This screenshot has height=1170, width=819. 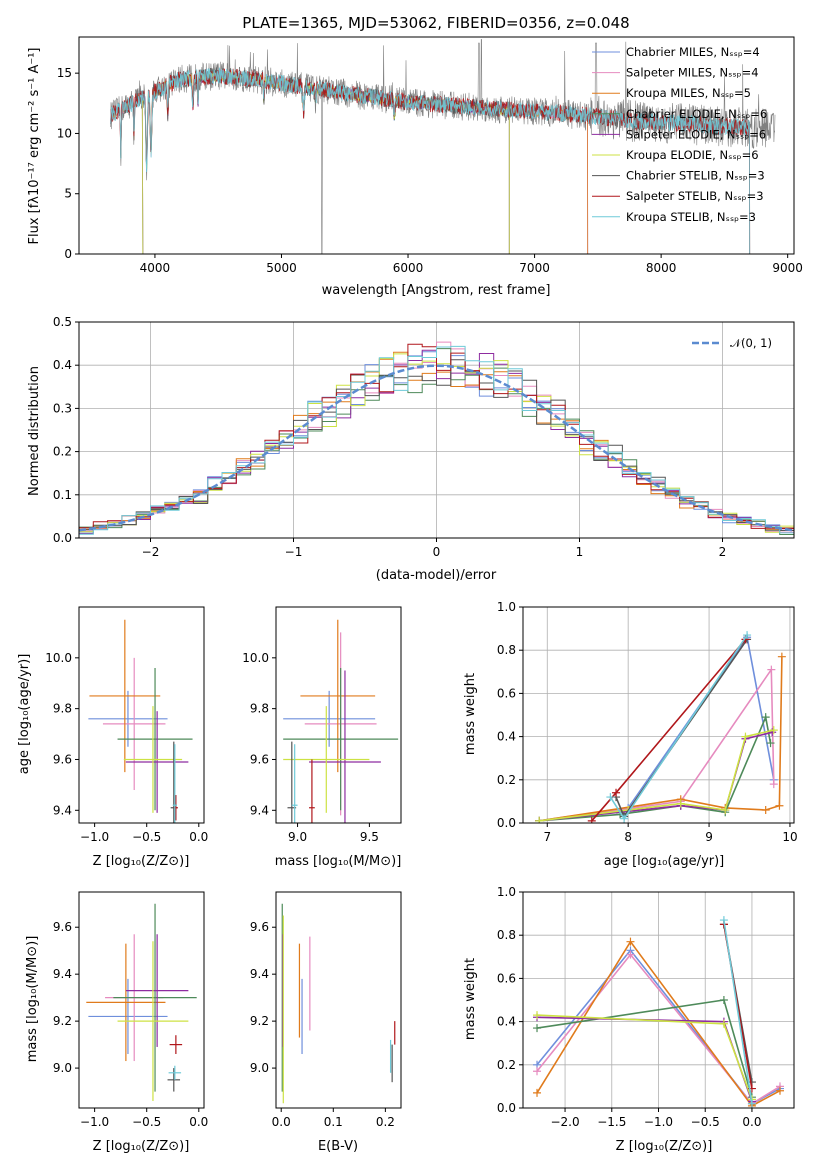 I want to click on spectrum-xlabel: wavelength [Angstrom, rest frame], so click(x=436, y=290).